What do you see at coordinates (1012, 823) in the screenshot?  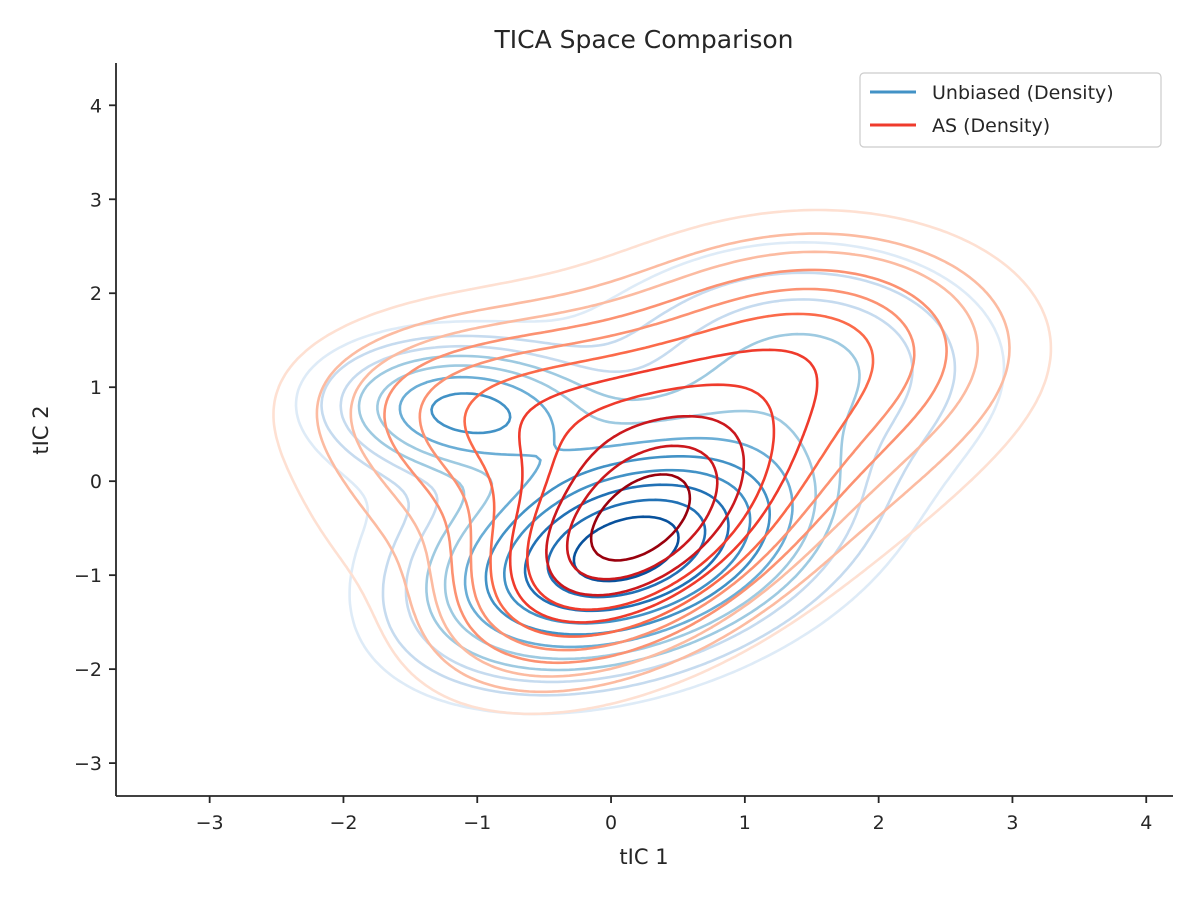 I see `x-tick-label: 3` at bounding box center [1012, 823].